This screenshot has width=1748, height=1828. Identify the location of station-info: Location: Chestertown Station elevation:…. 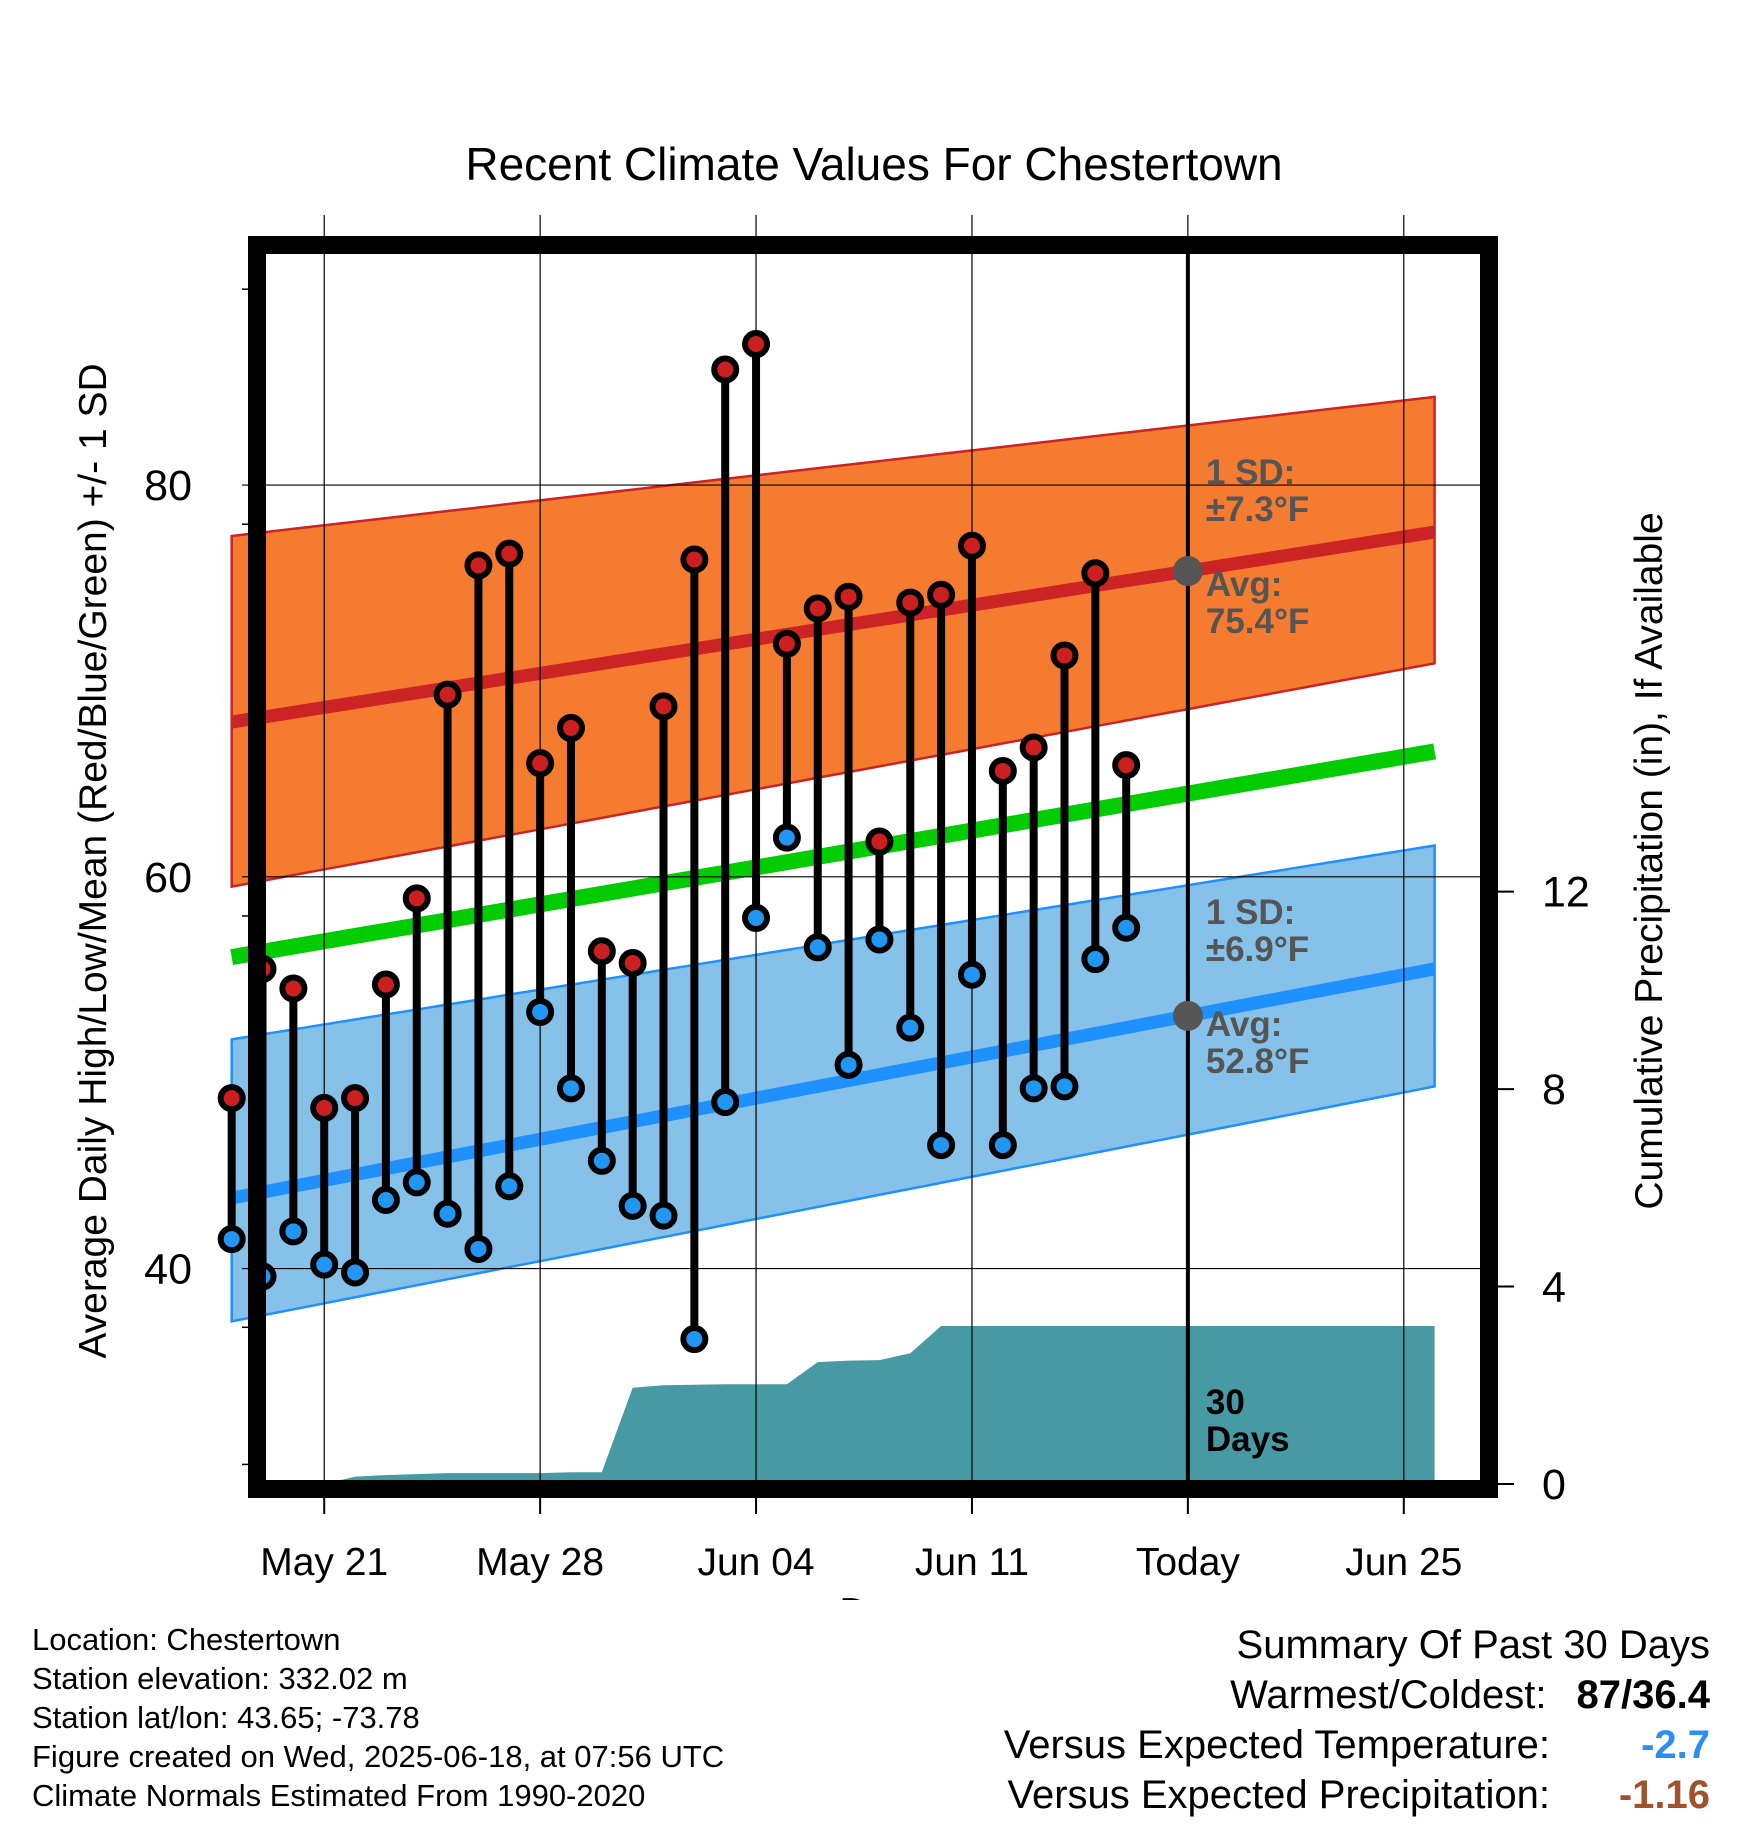
(378, 1717).